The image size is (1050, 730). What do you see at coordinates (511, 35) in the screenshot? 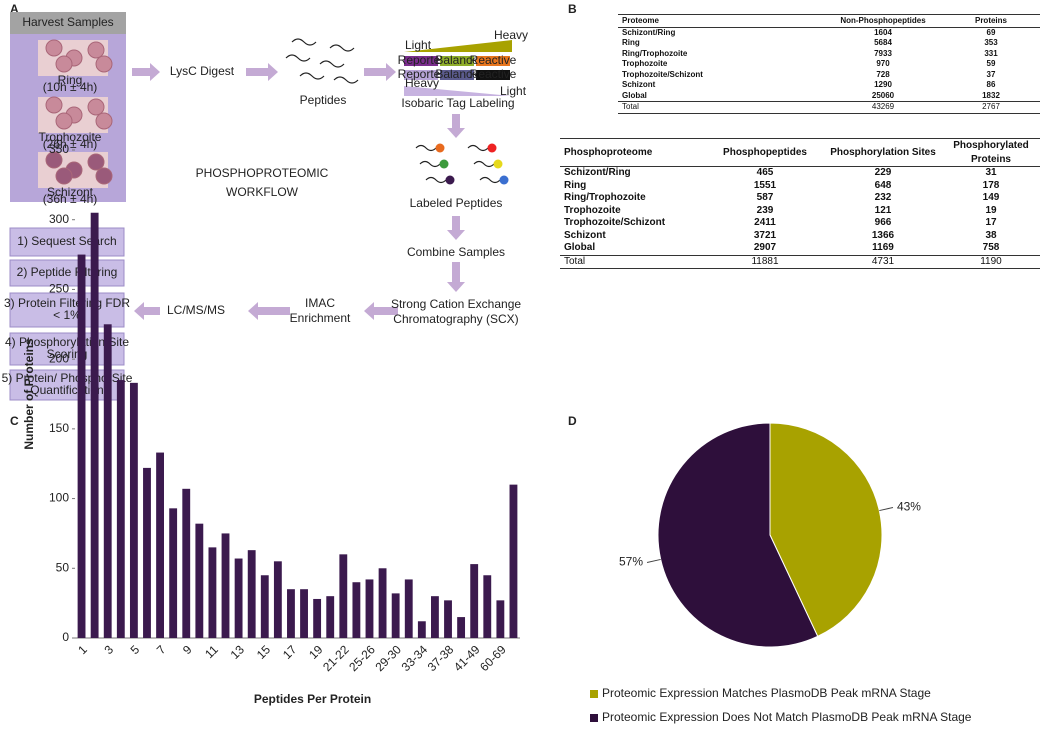
I see `tag-text: Heavy` at bounding box center [511, 35].